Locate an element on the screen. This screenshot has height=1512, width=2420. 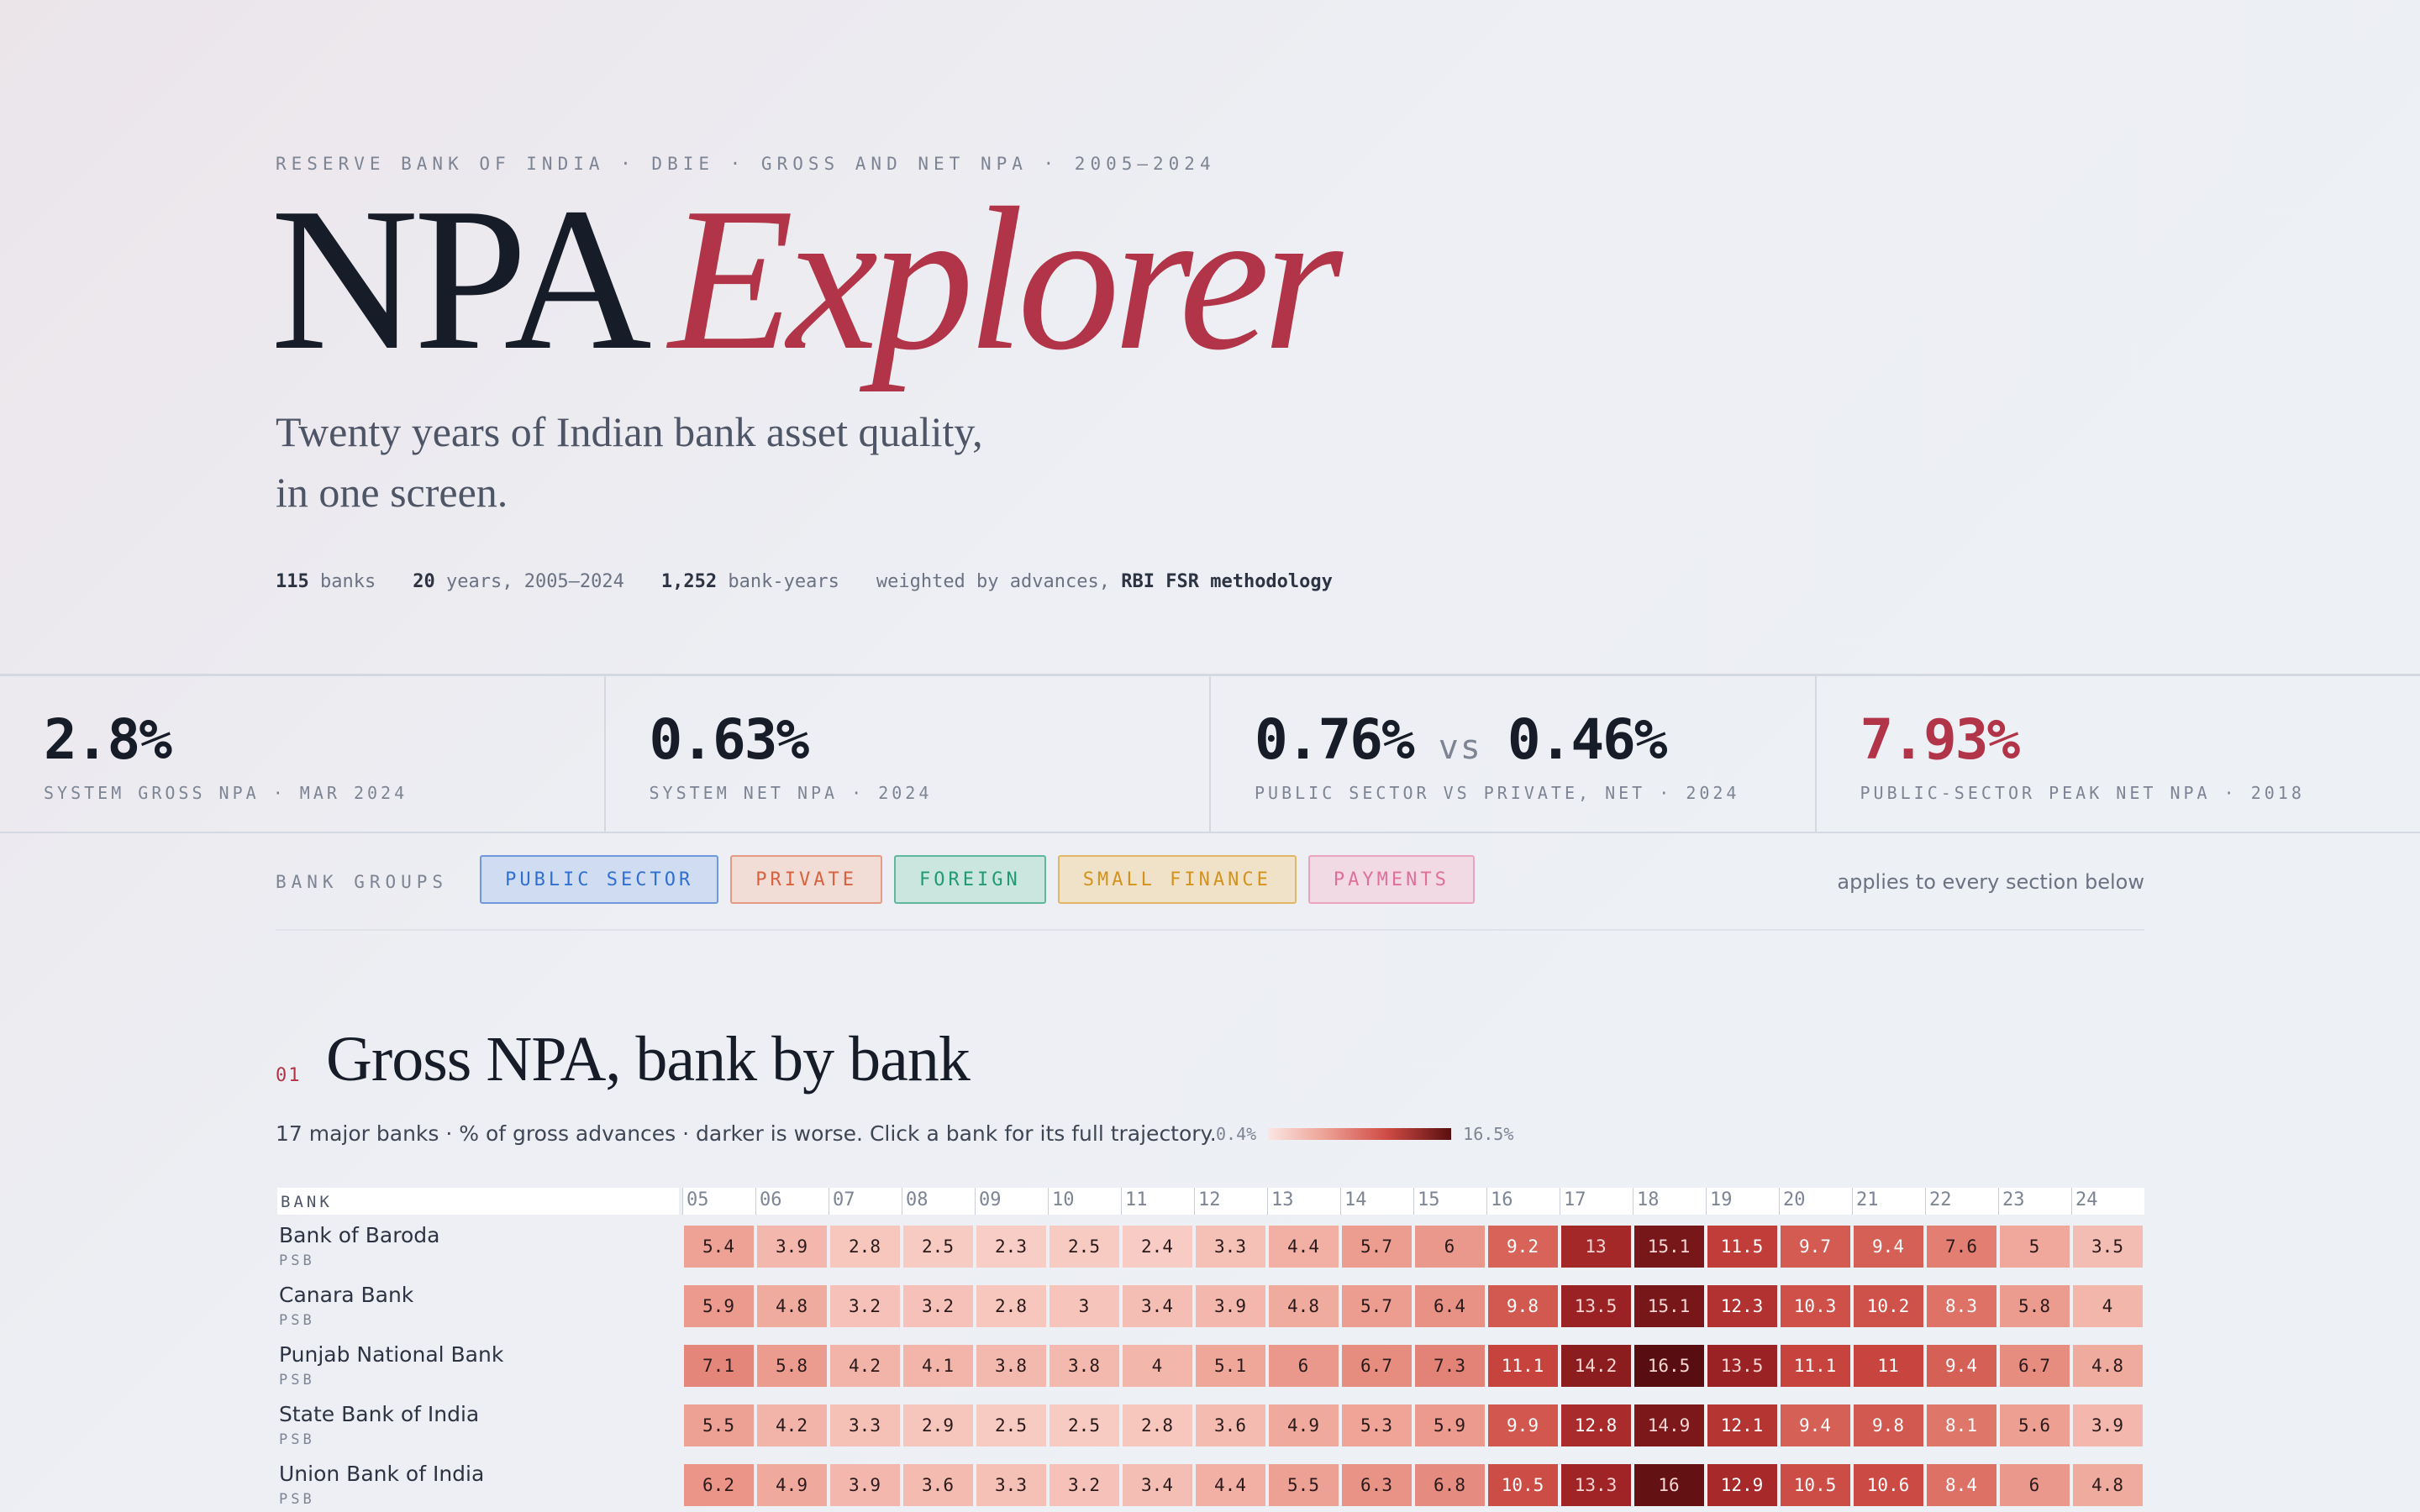
heatmap-cell: 4.1 is located at coordinates (937, 1366).